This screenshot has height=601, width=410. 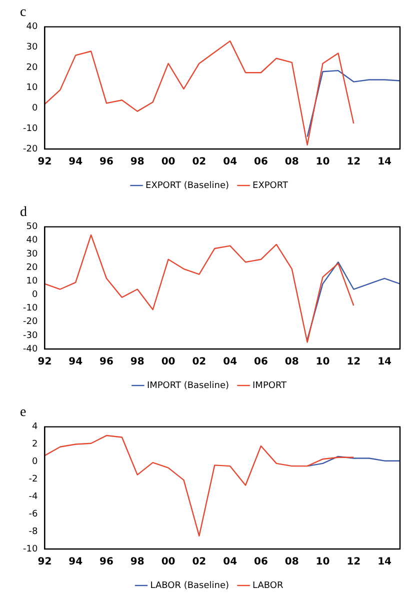 What do you see at coordinates (270, 385) in the screenshot?
I see `legend-label: IMPORT` at bounding box center [270, 385].